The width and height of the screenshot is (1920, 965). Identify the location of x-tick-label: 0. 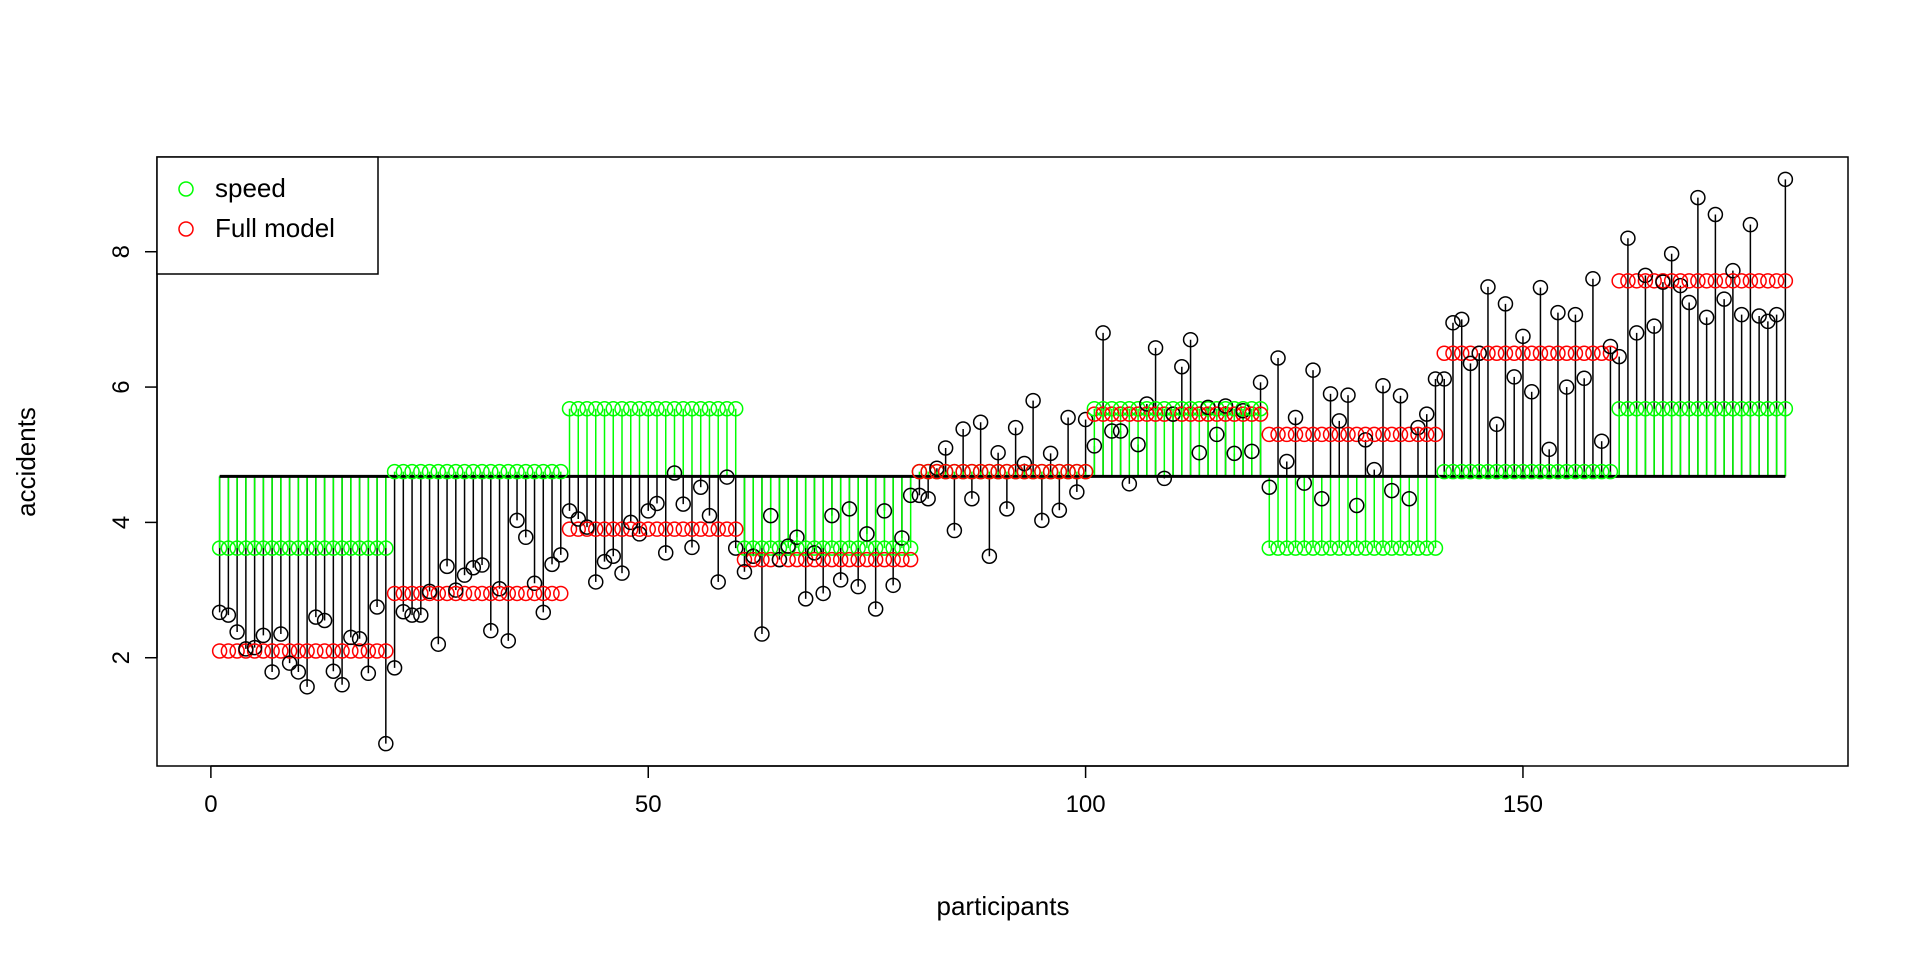
(210, 804).